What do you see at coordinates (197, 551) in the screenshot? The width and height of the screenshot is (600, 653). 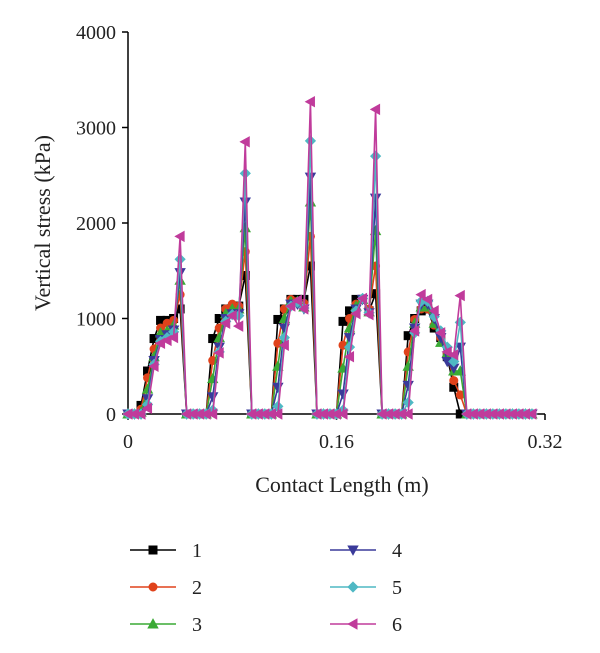 I see `legend-label: 1` at bounding box center [197, 551].